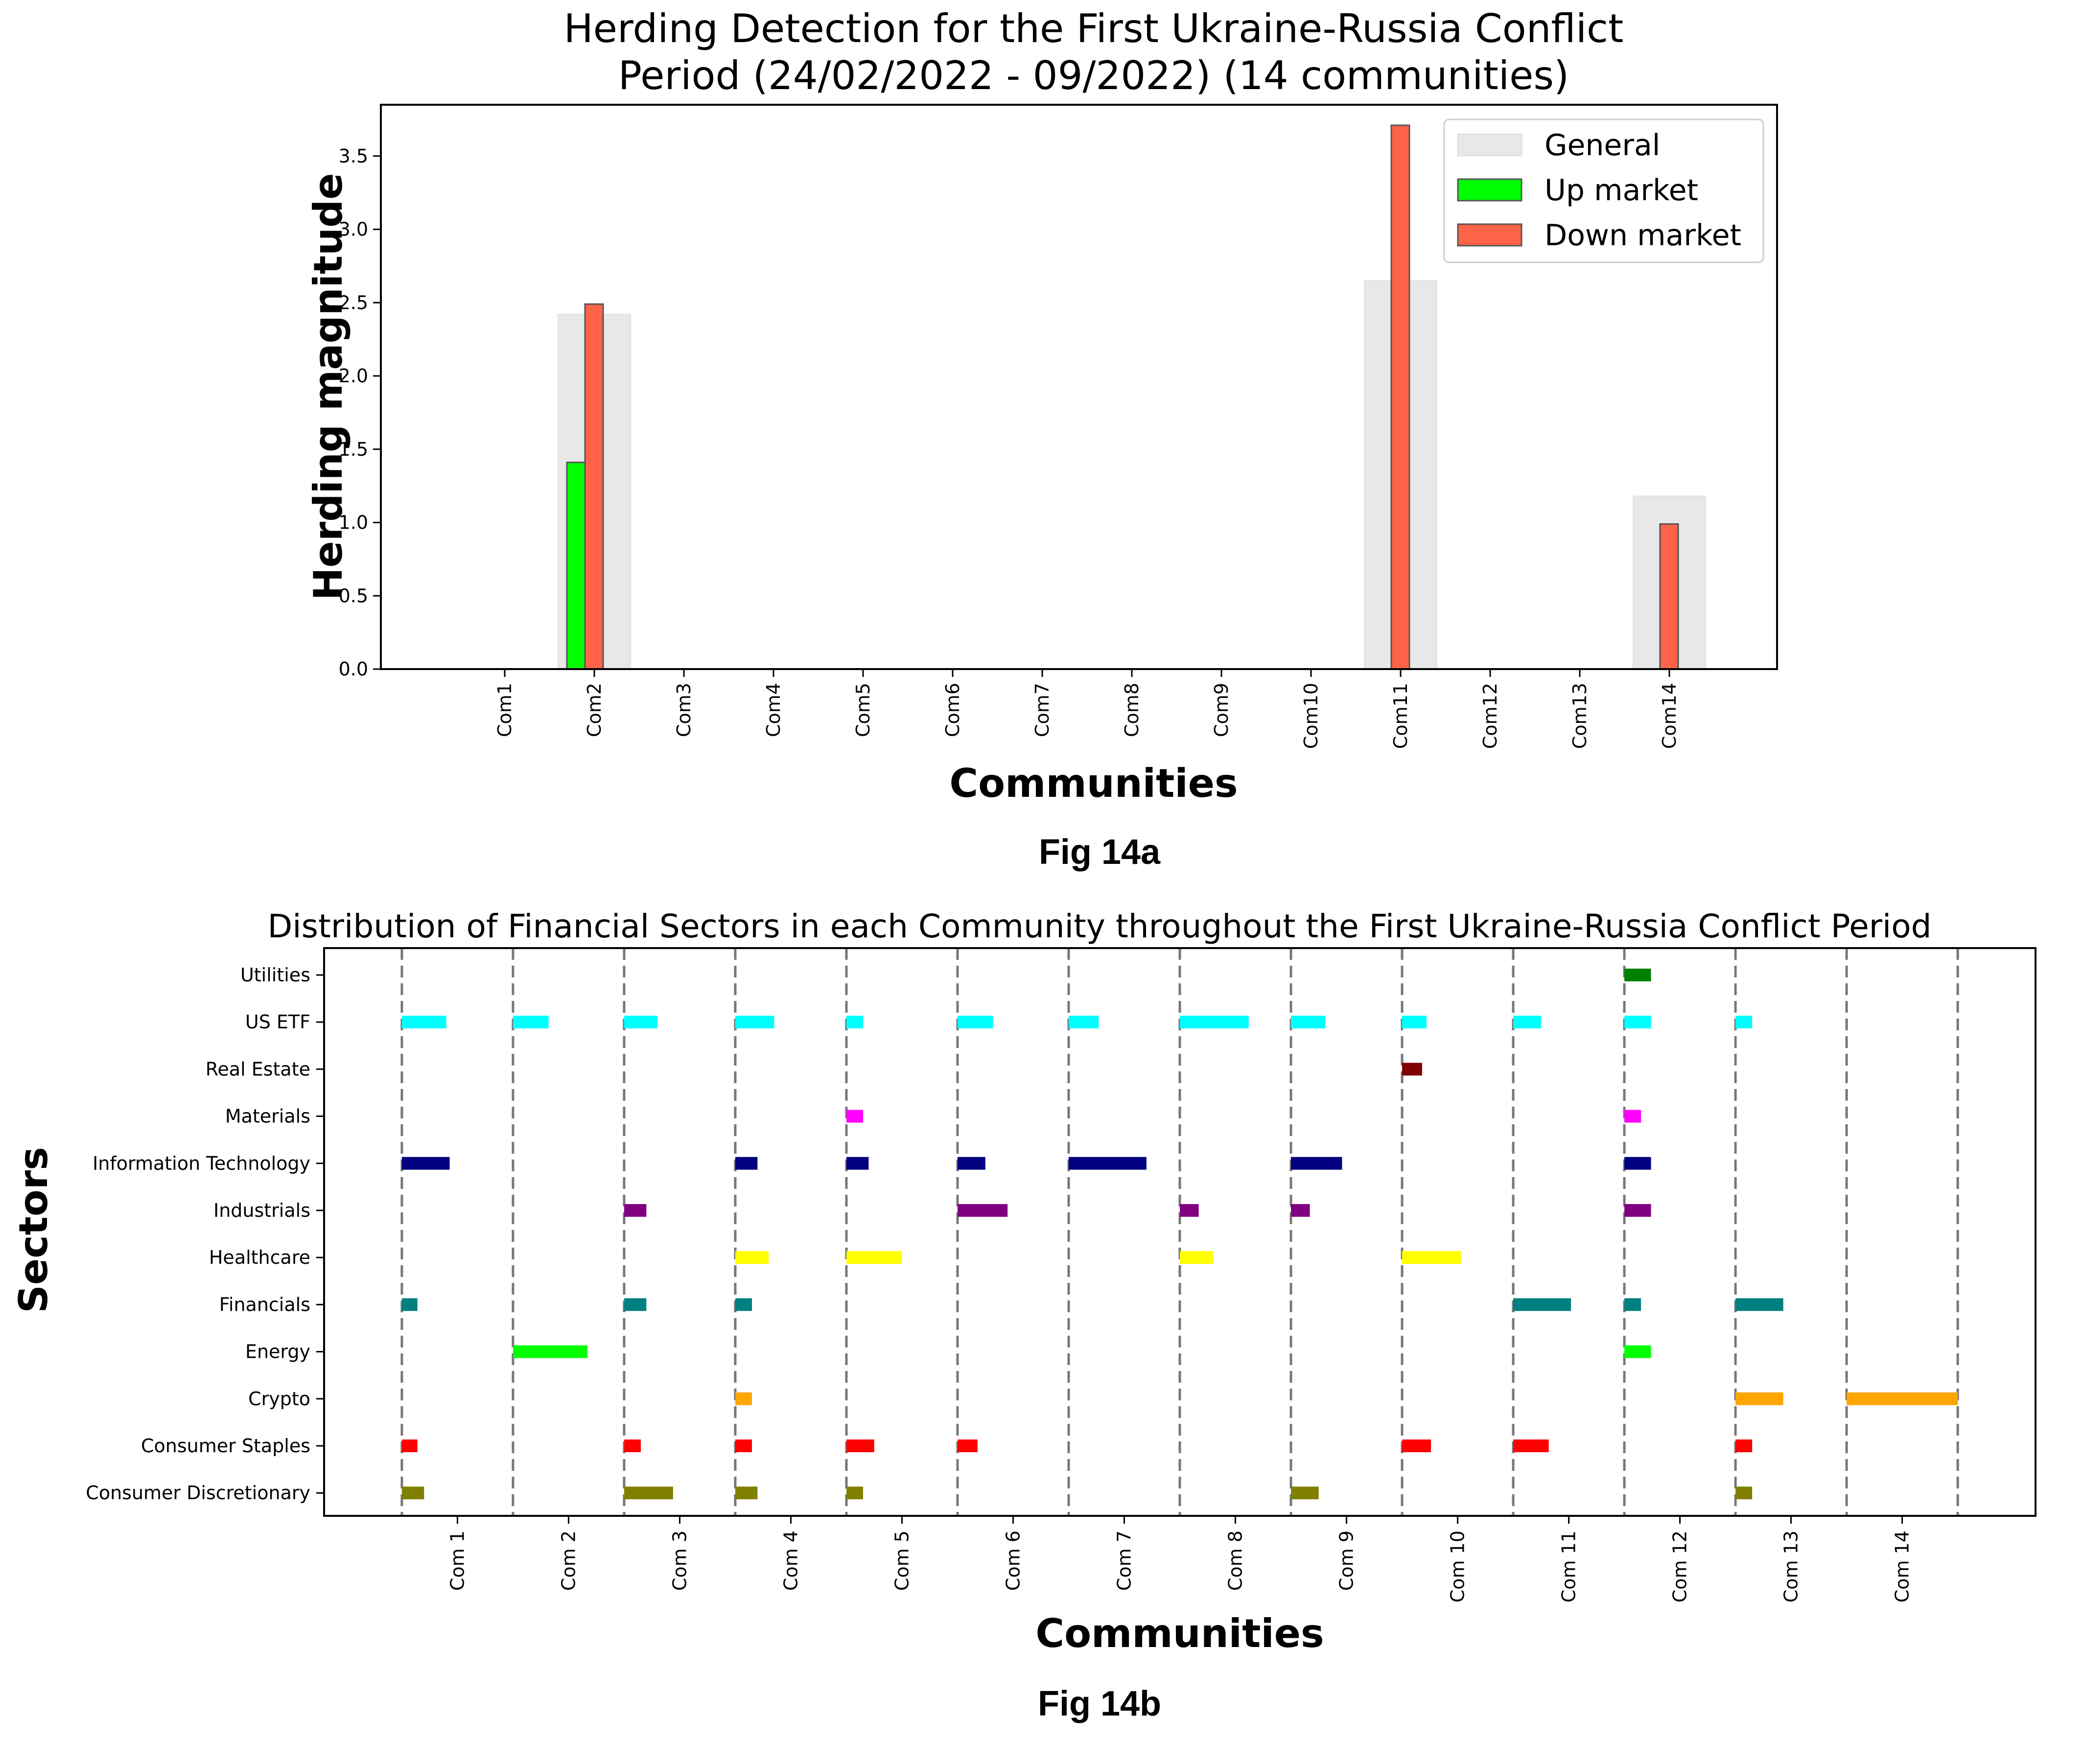  Describe the element at coordinates (226, 1446) in the screenshot. I see `sector-y-tick-label-consumer-staples: Consumer Staples` at that location.